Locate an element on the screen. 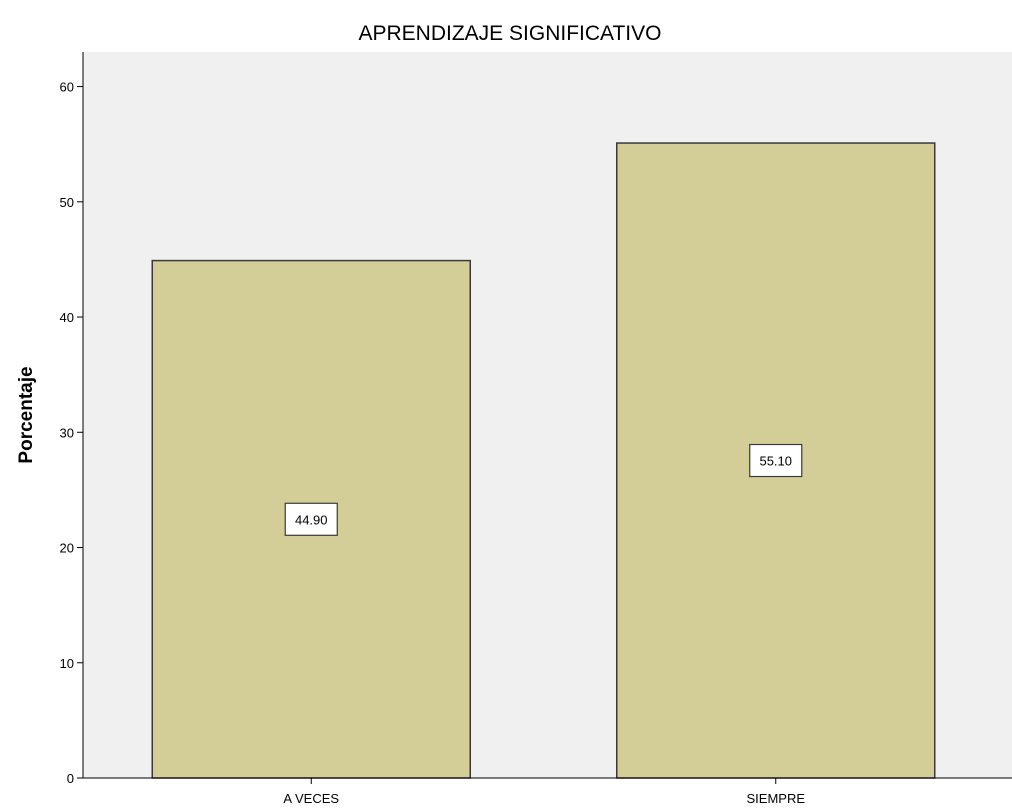  x-tick-label: SIEMPRE is located at coordinates (775, 798).